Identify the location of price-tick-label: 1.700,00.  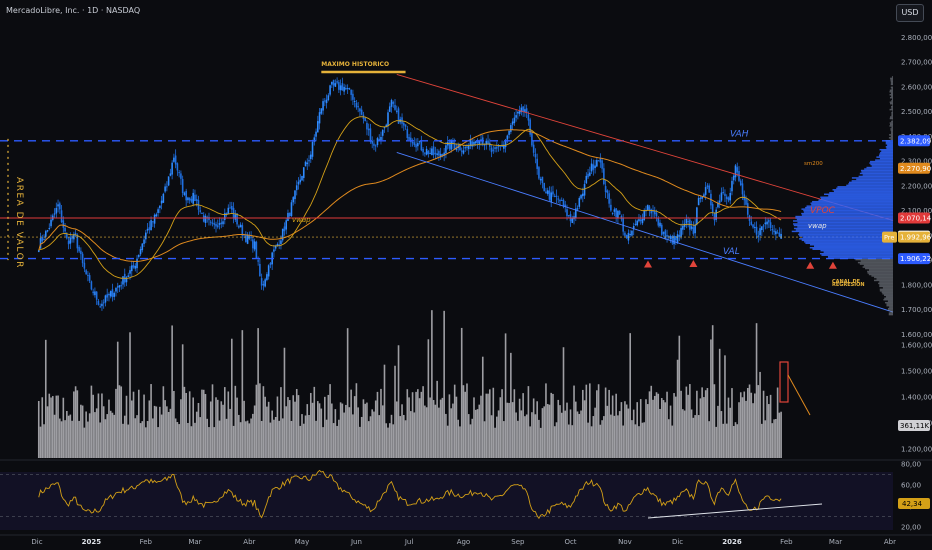
(916, 310).